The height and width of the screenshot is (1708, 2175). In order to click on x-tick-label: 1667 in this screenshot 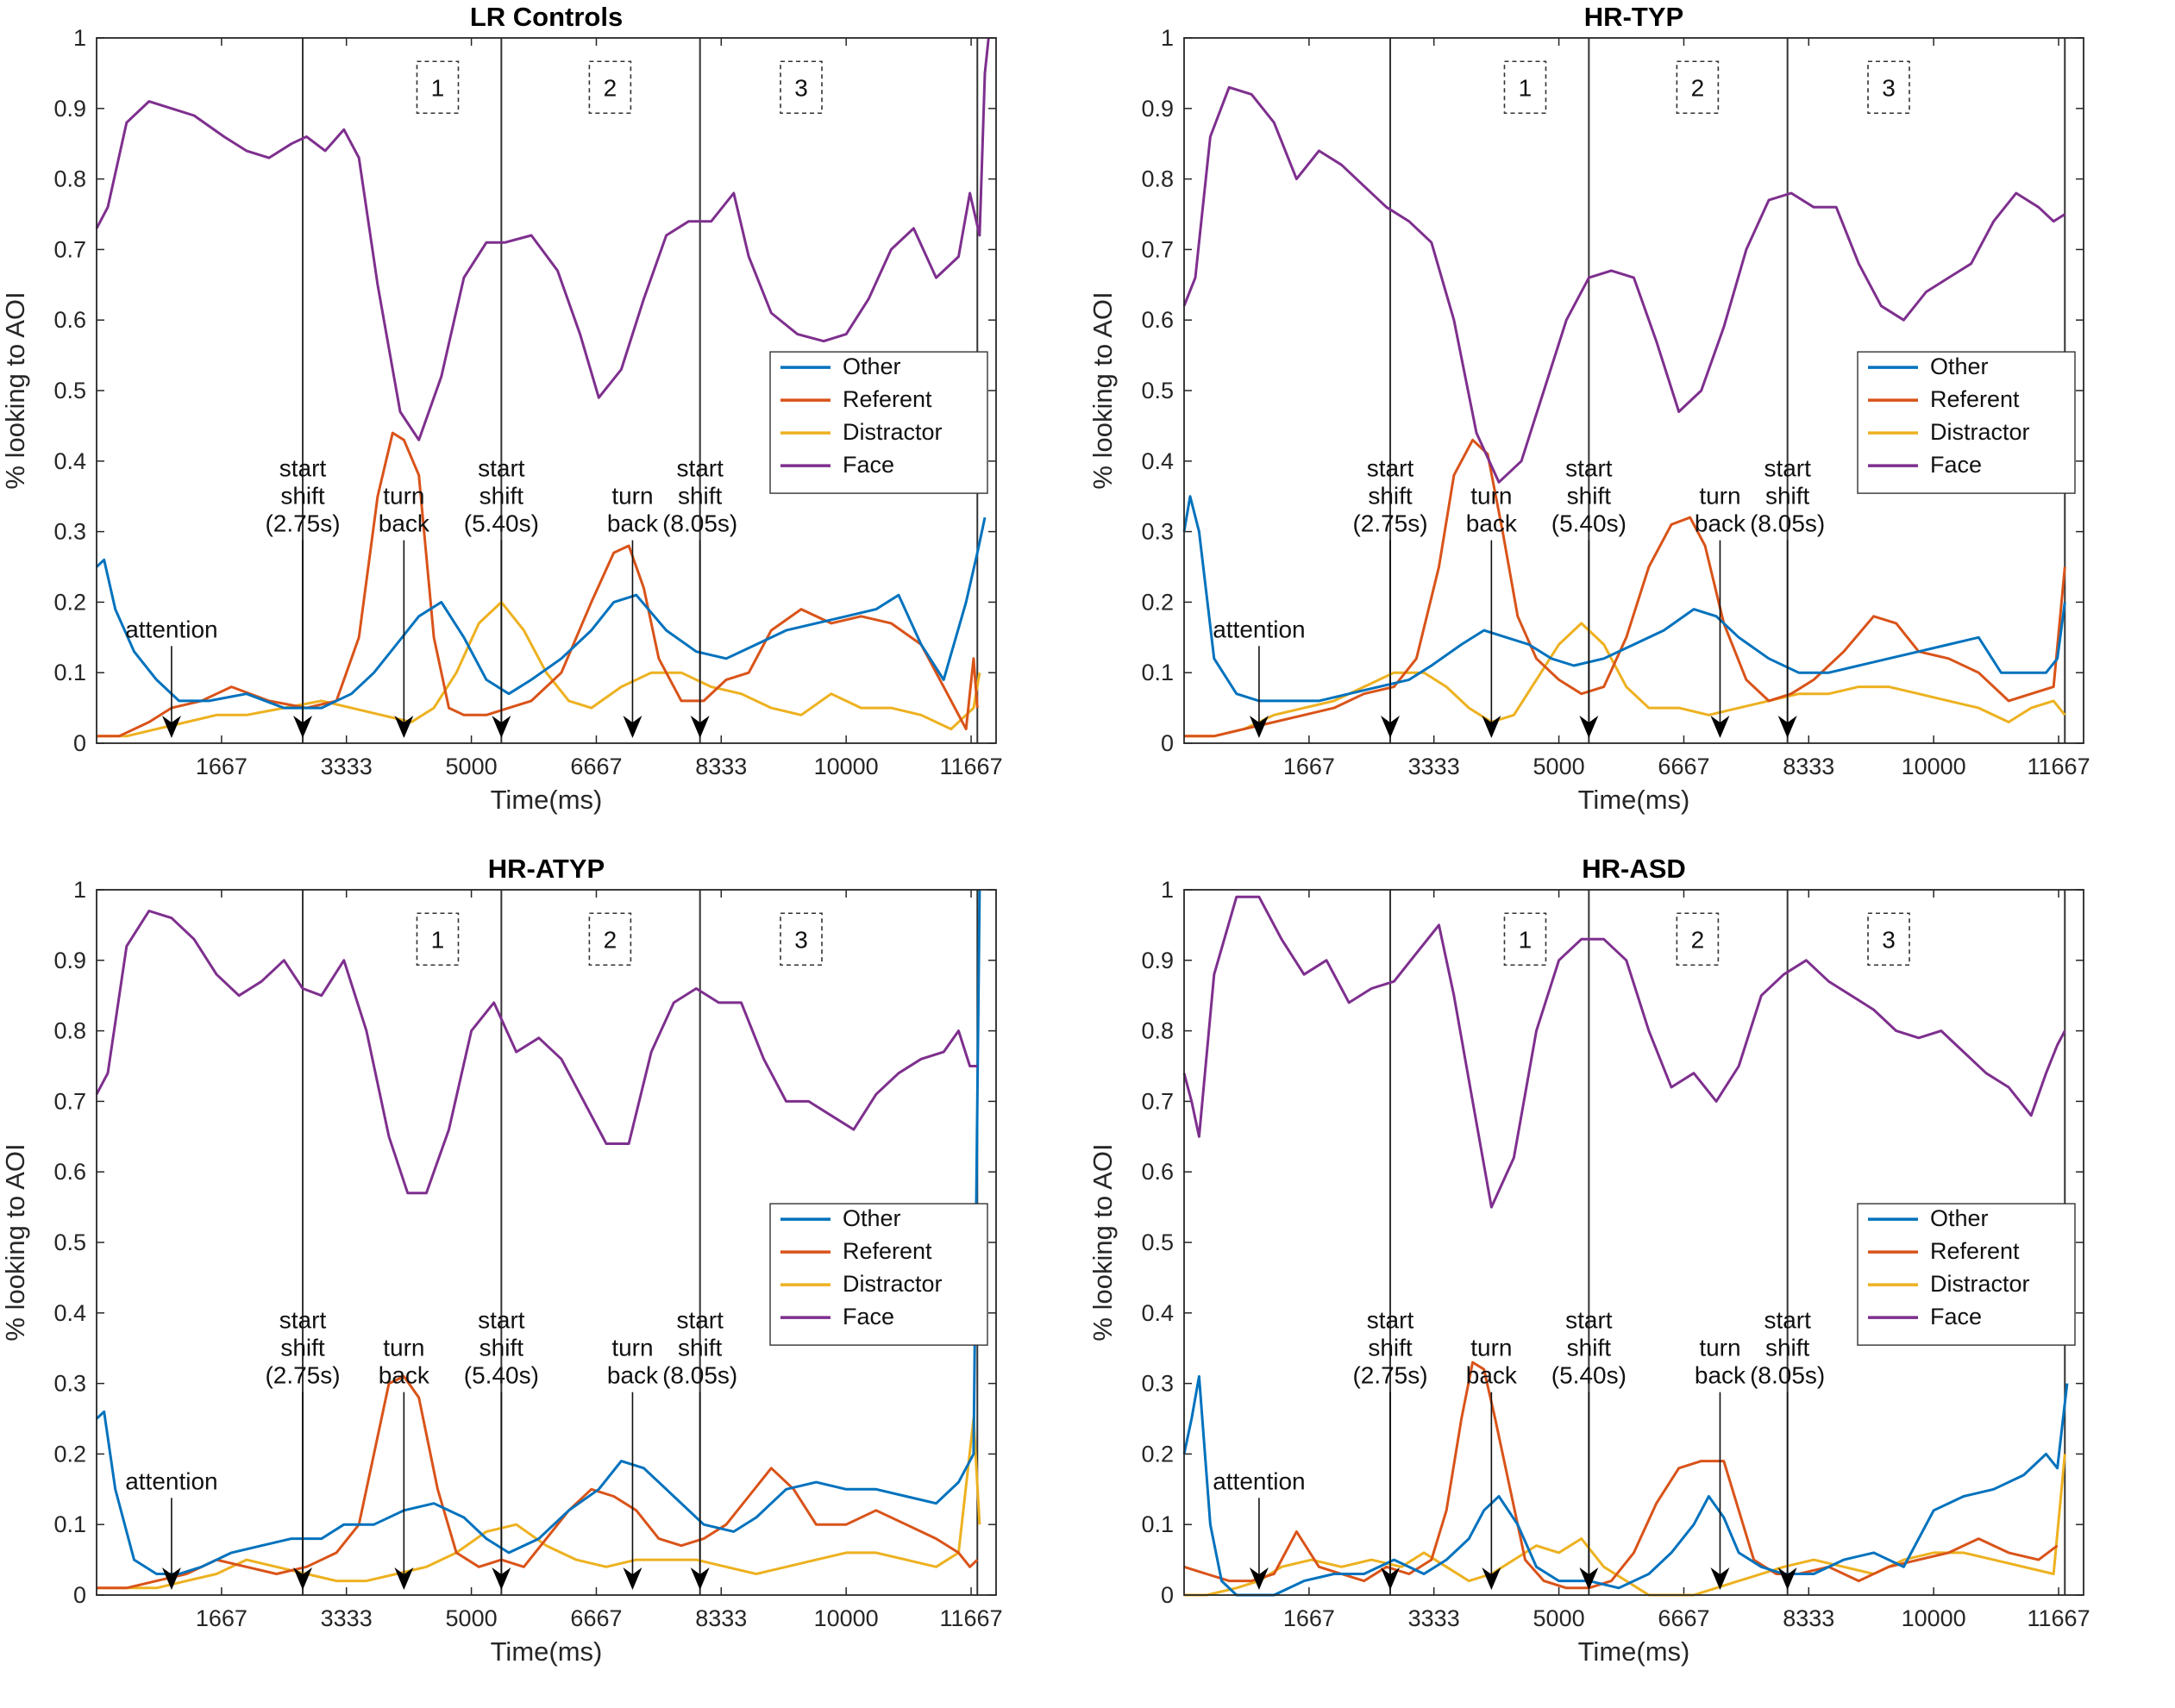, I will do `click(222, 1618)`.